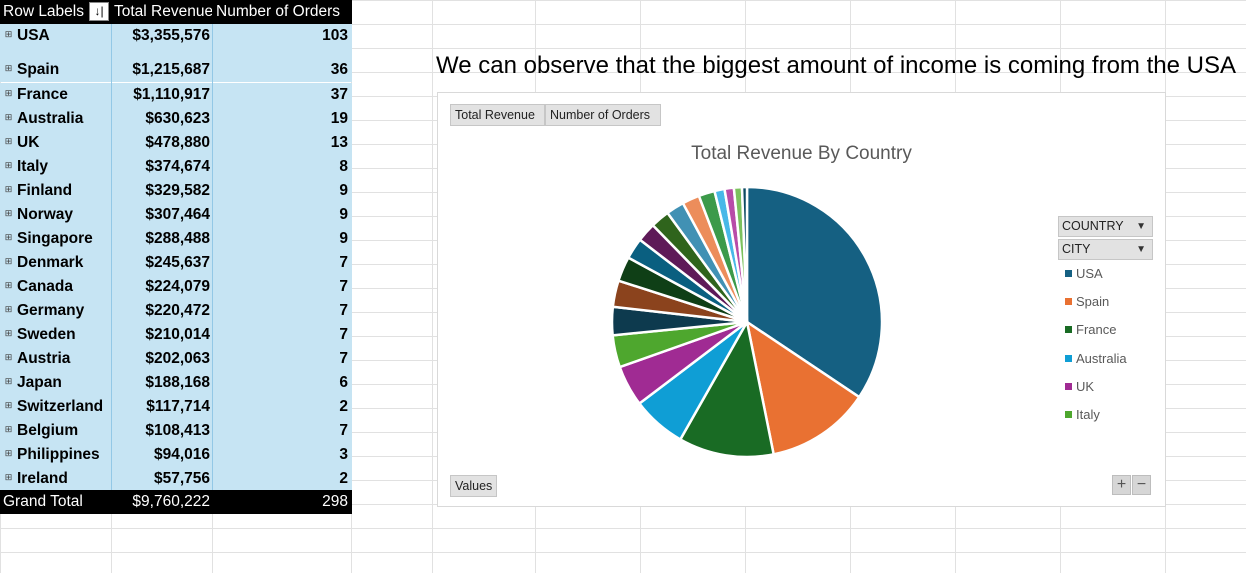 Image resolution: width=1246 pixels, height=573 pixels. What do you see at coordinates (343, 382) in the screenshot?
I see `orders-cell: 6` at bounding box center [343, 382].